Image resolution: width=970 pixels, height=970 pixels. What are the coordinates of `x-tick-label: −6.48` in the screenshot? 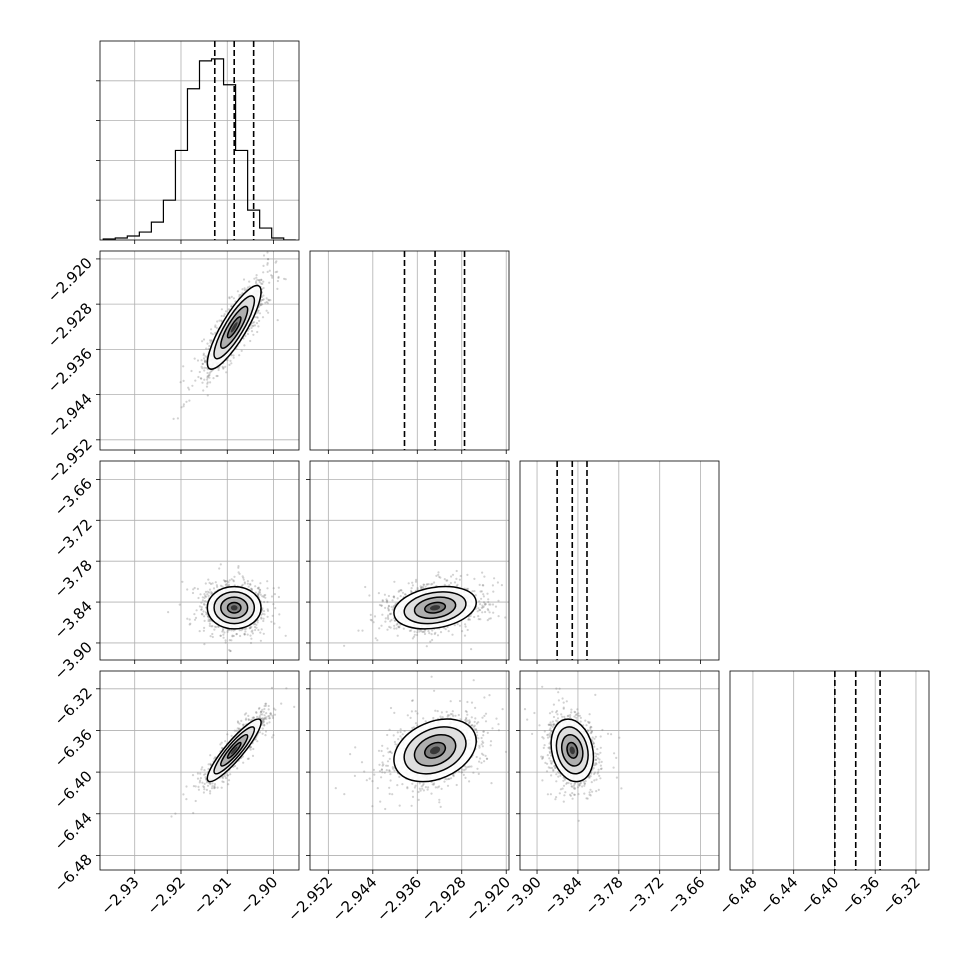 It's located at (738, 895).